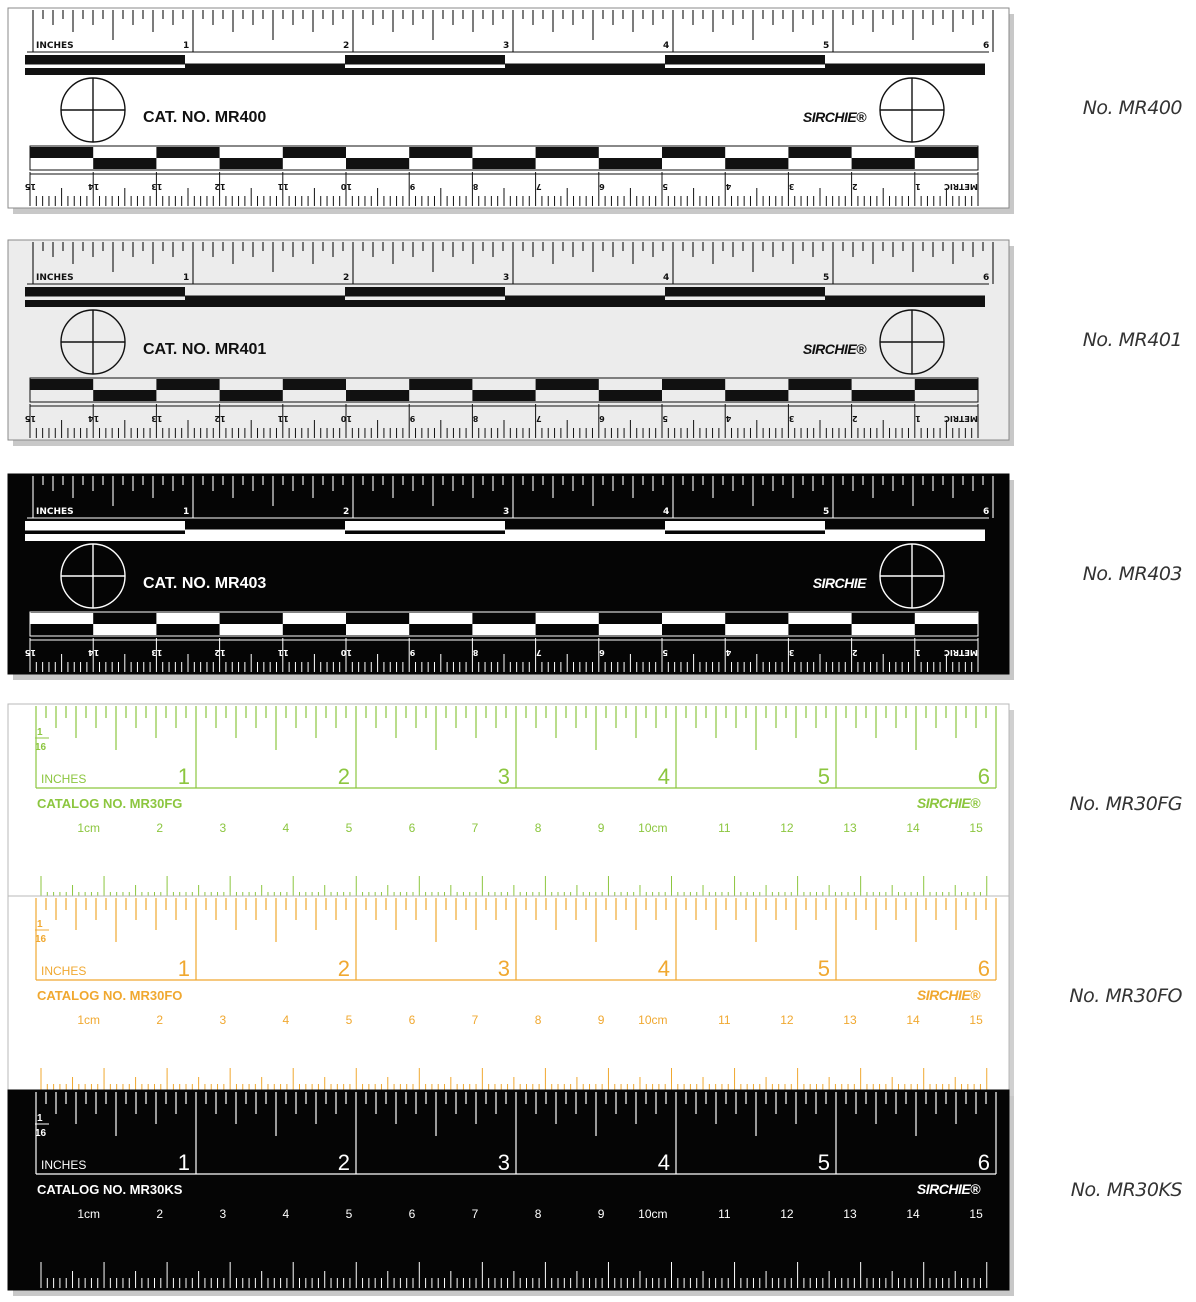 The height and width of the screenshot is (1302, 1196). What do you see at coordinates (601, 1214) in the screenshot?
I see `cm-number: 9` at bounding box center [601, 1214].